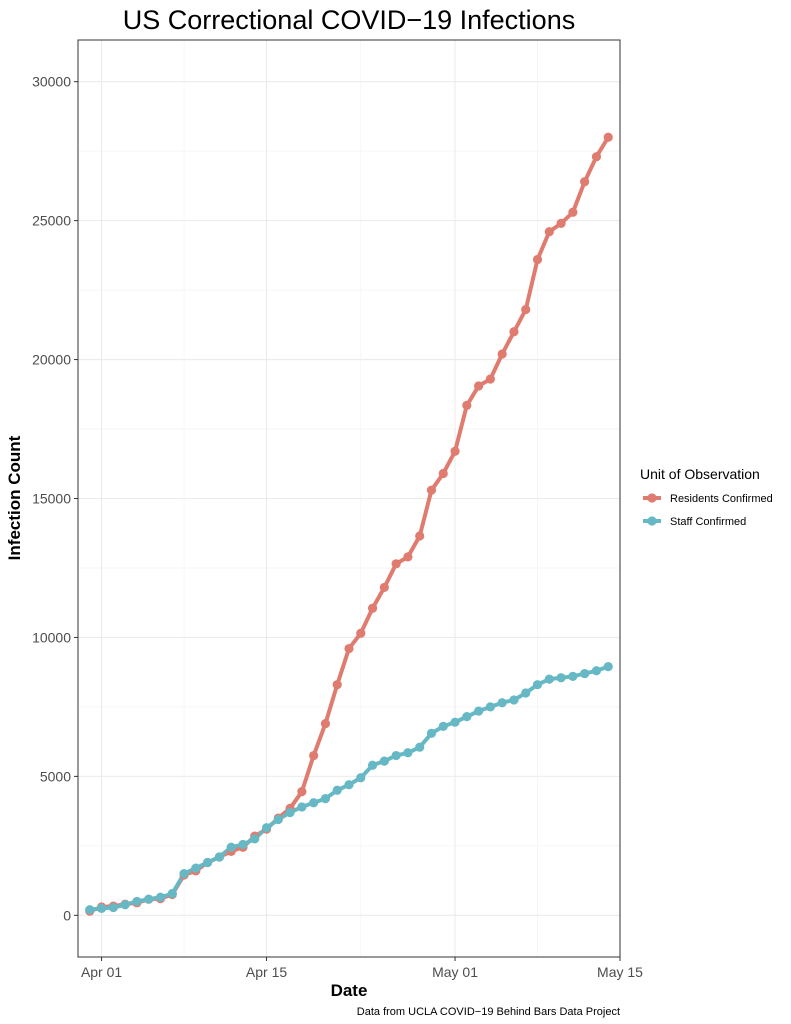 The image size is (791, 1024). Describe the element at coordinates (51, 637) in the screenshot. I see `y-tick-label: 10000` at that location.